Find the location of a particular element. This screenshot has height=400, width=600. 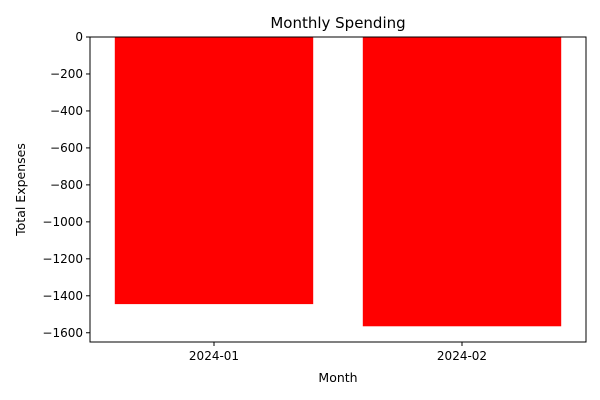

x-tick-label: 2024-02 is located at coordinates (462, 356).